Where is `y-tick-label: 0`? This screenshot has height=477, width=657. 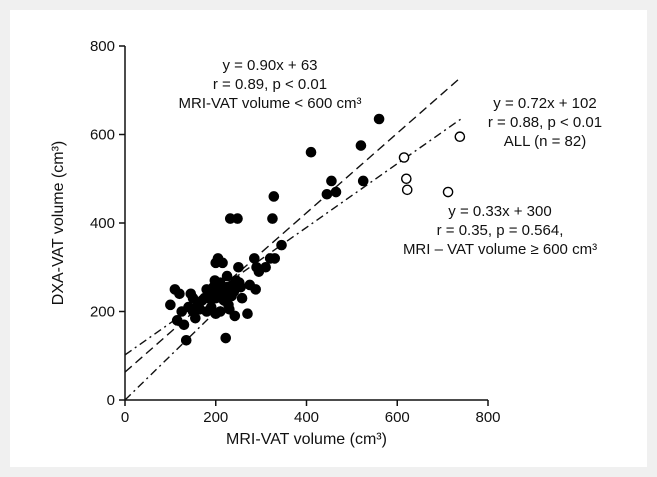 y-tick-label: 0 is located at coordinates (111, 400).